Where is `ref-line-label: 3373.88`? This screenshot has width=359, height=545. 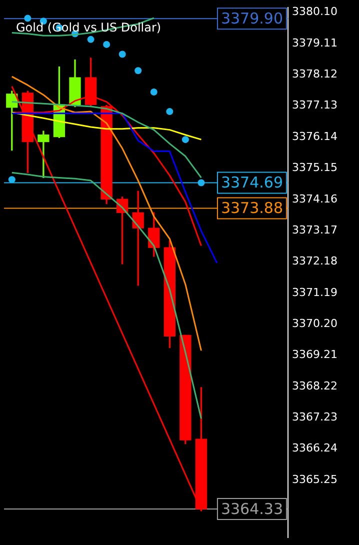
ref-line-label: 3373.88 is located at coordinates (251, 208).